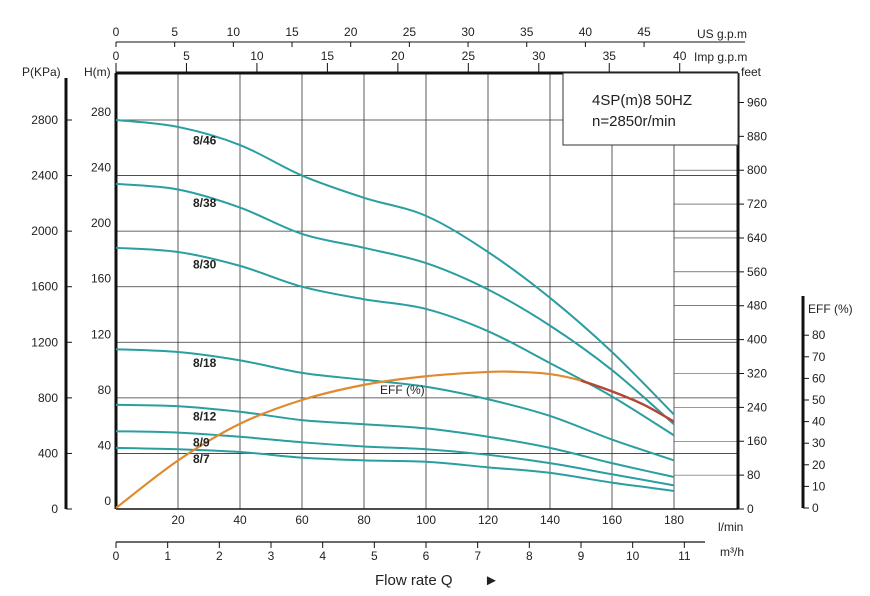 This screenshot has height=596, width=870. Describe the element at coordinates (757, 136) in the screenshot. I see `feet-tick-label: 880` at that location.